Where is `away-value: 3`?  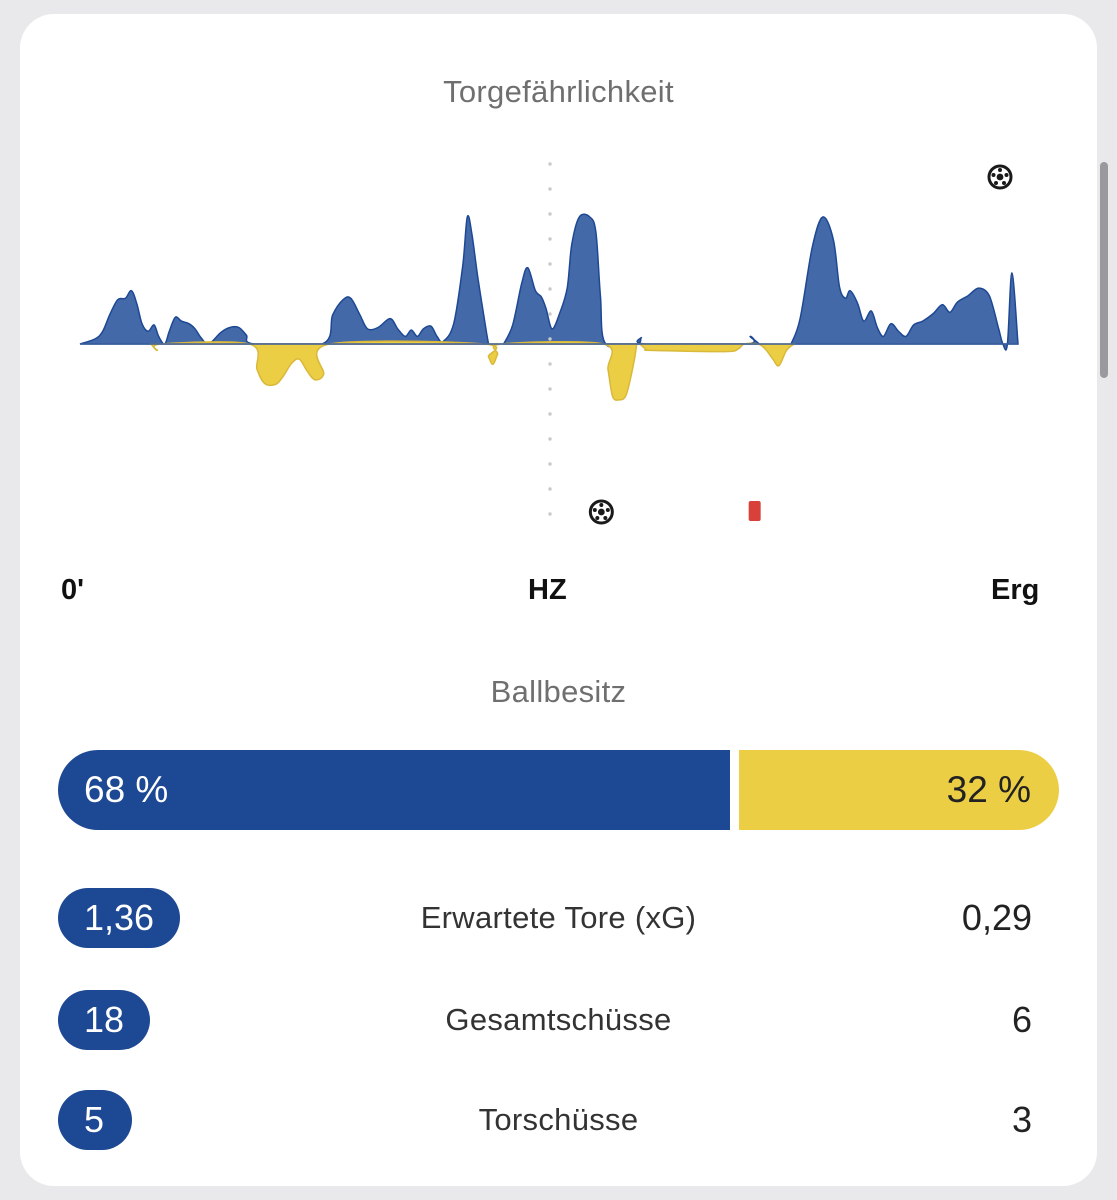 away-value: 3 is located at coordinates (1021, 1119).